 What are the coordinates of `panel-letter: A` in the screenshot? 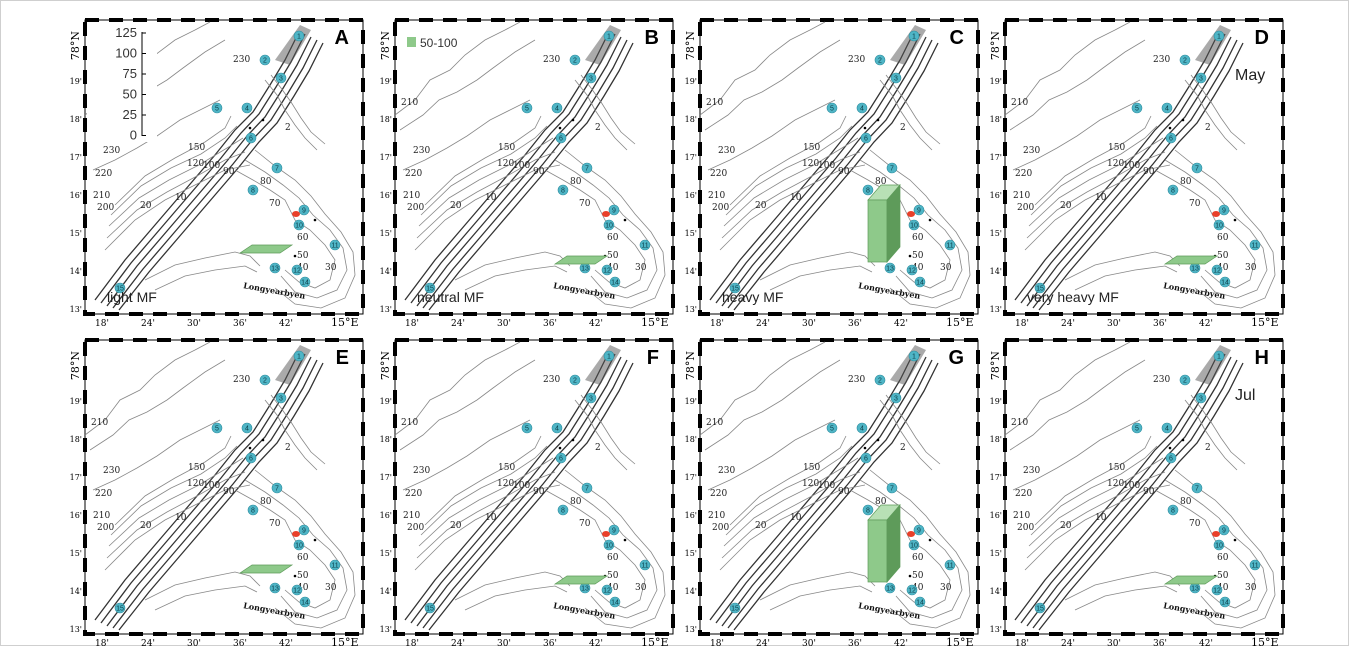 It's located at (342, 38).